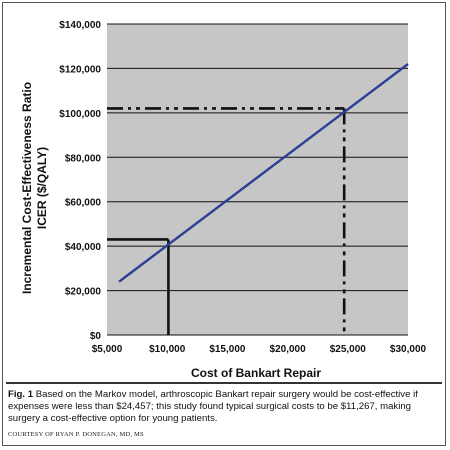 The height and width of the screenshot is (450, 450). Describe the element at coordinates (408, 349) in the screenshot. I see `x-tick-label: $30,000` at that location.